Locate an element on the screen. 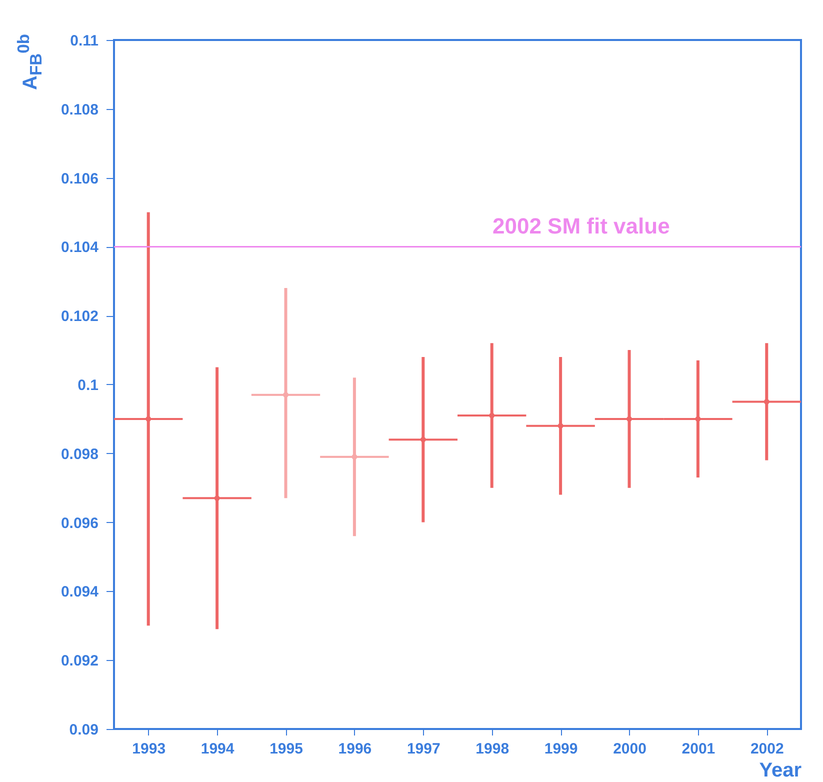  x-tick-label: 2001 is located at coordinates (699, 749).